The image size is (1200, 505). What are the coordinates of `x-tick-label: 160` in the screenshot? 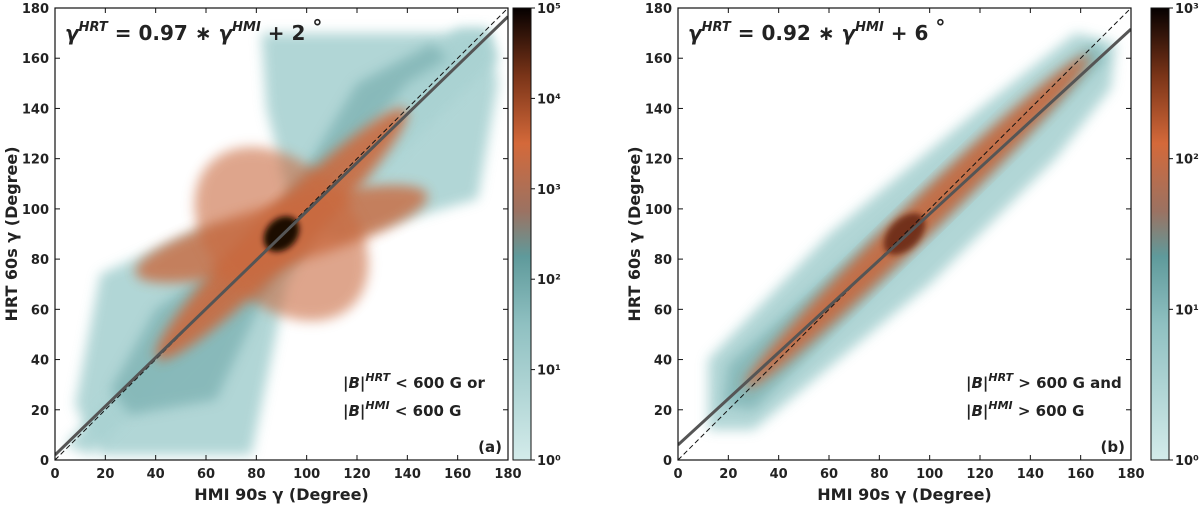 It's located at (1080, 474).